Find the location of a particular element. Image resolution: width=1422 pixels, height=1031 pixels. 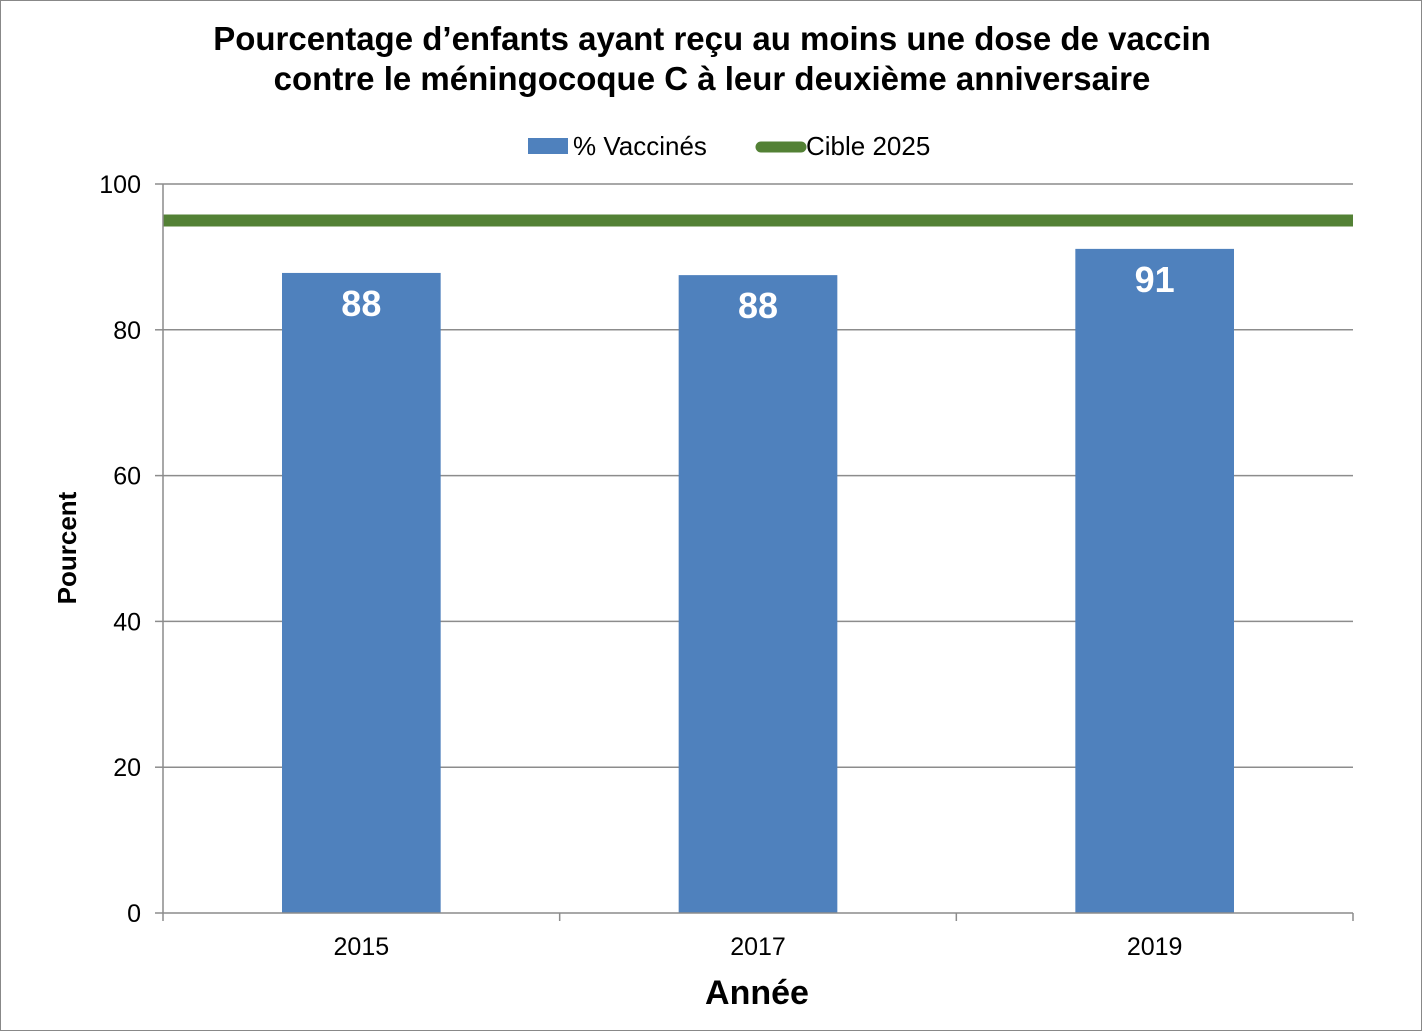

legend: % Vaccinés Cible 2025 is located at coordinates (729, 146).